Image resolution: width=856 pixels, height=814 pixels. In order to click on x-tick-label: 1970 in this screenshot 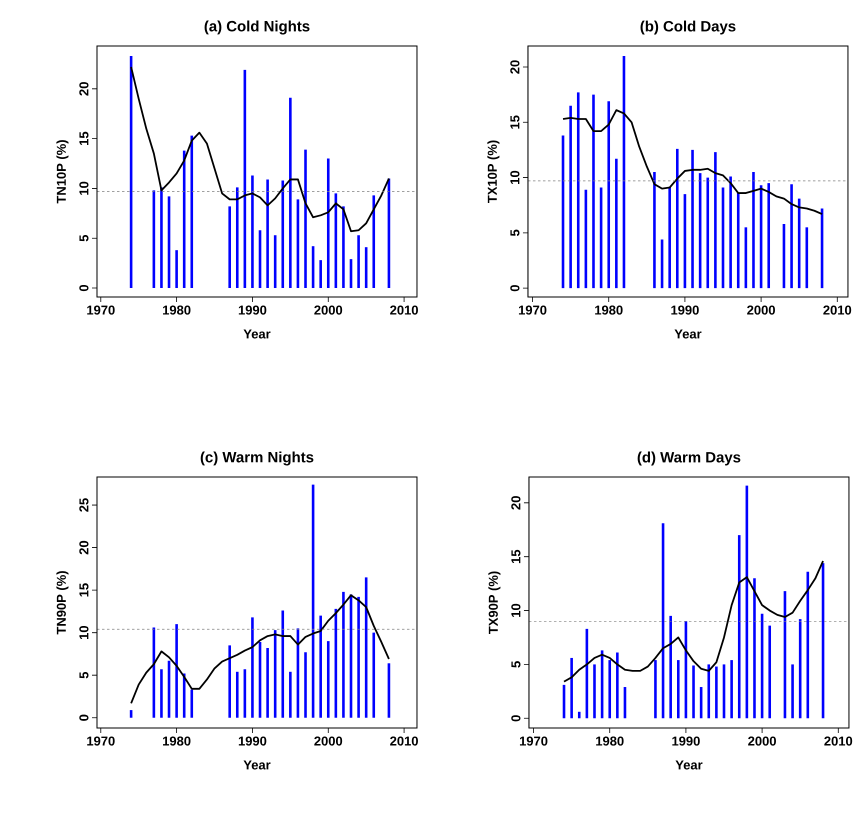, I will do `click(101, 741)`.